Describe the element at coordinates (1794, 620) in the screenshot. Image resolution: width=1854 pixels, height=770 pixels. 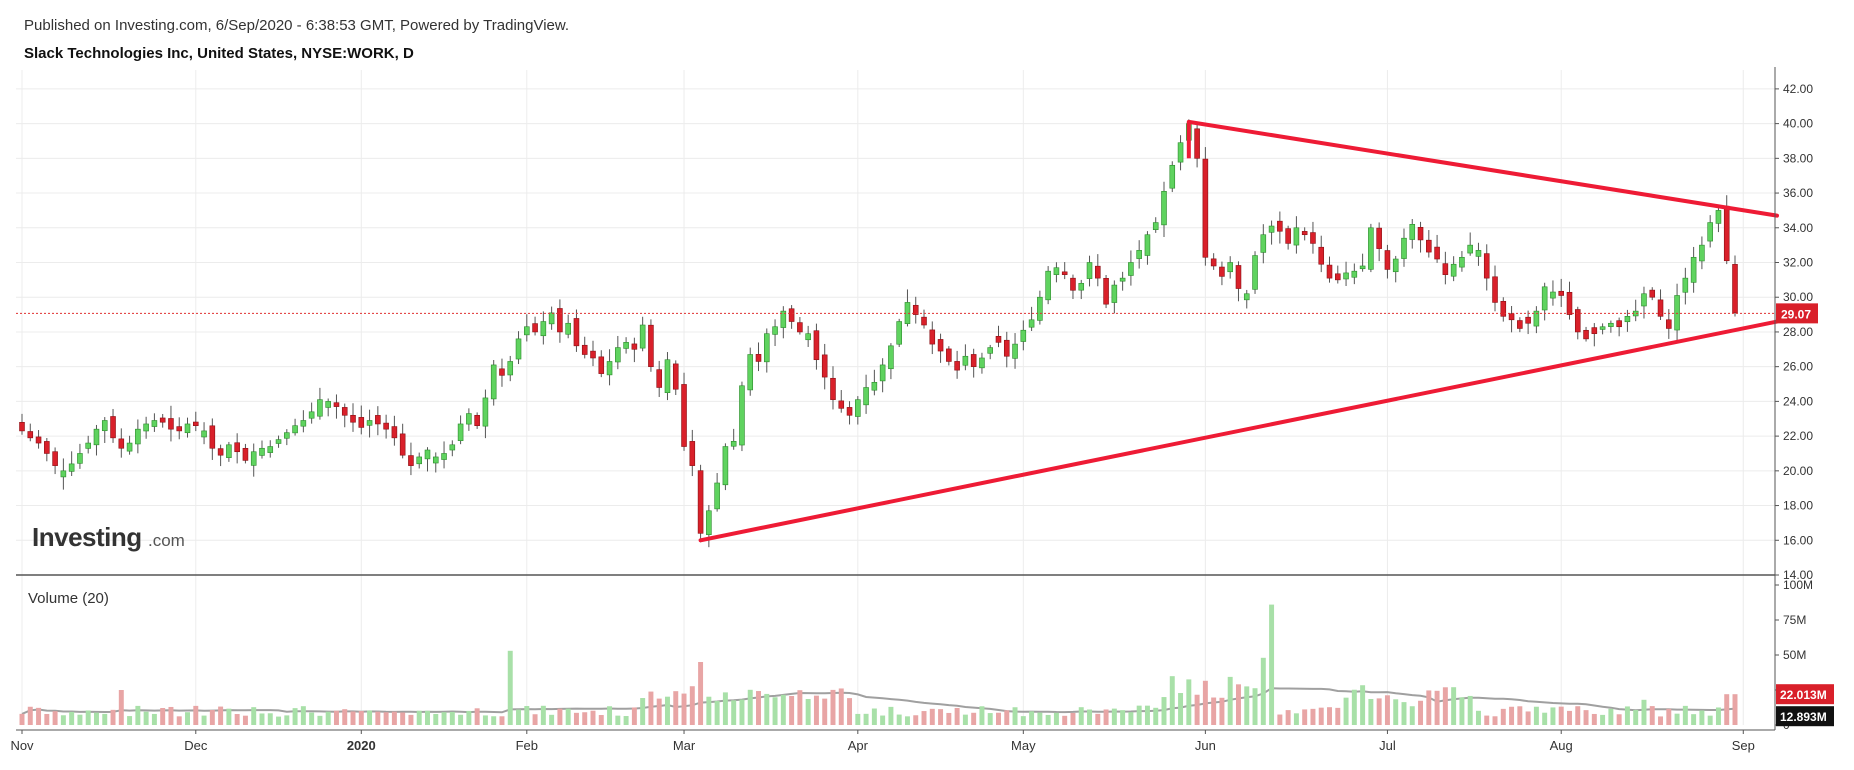
I see `volume-tick-label: 75M` at that location.